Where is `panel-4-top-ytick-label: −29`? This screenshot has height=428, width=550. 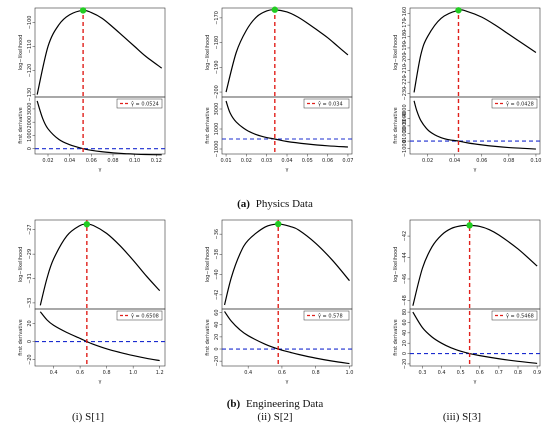 panel-4-top-ytick-label: −29 is located at coordinates (30, 254).